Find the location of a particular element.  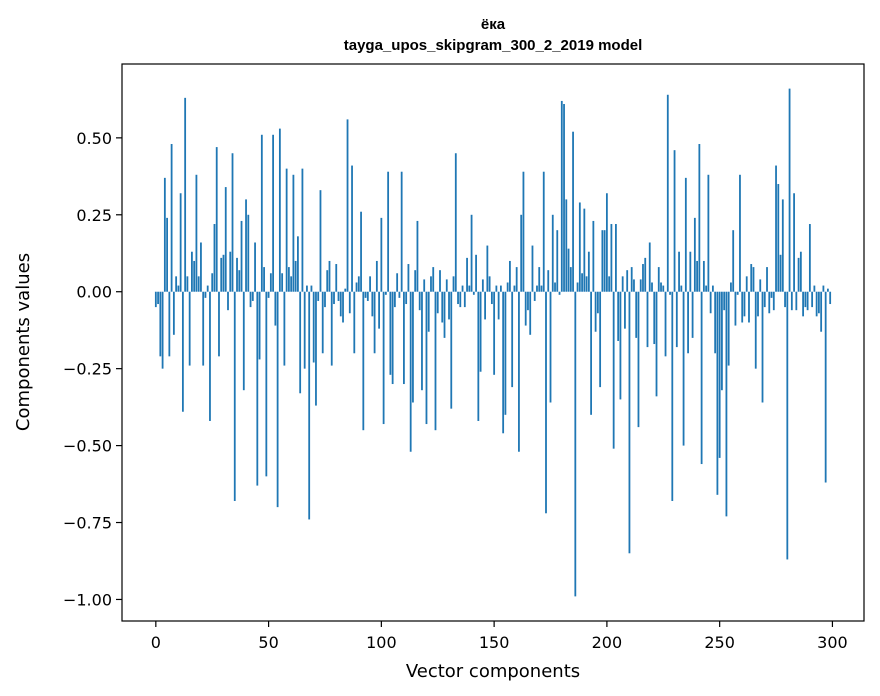

y-tick-label: −0.25 is located at coordinates (87, 369).